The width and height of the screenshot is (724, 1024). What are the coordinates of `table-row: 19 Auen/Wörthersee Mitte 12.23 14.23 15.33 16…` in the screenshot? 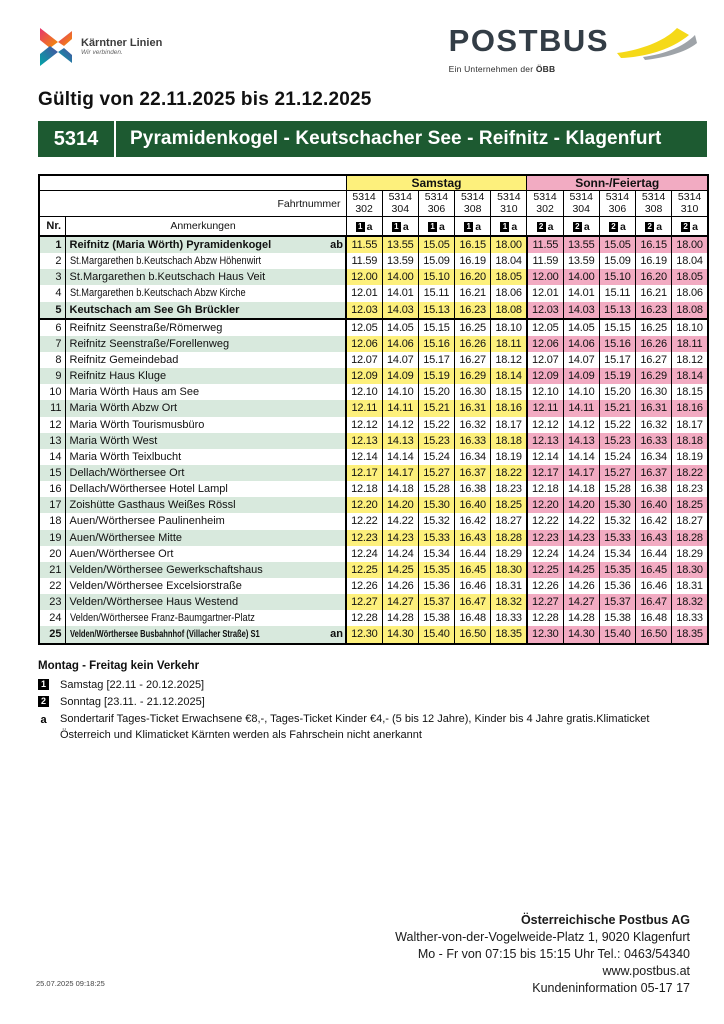 It's located at (373, 537).